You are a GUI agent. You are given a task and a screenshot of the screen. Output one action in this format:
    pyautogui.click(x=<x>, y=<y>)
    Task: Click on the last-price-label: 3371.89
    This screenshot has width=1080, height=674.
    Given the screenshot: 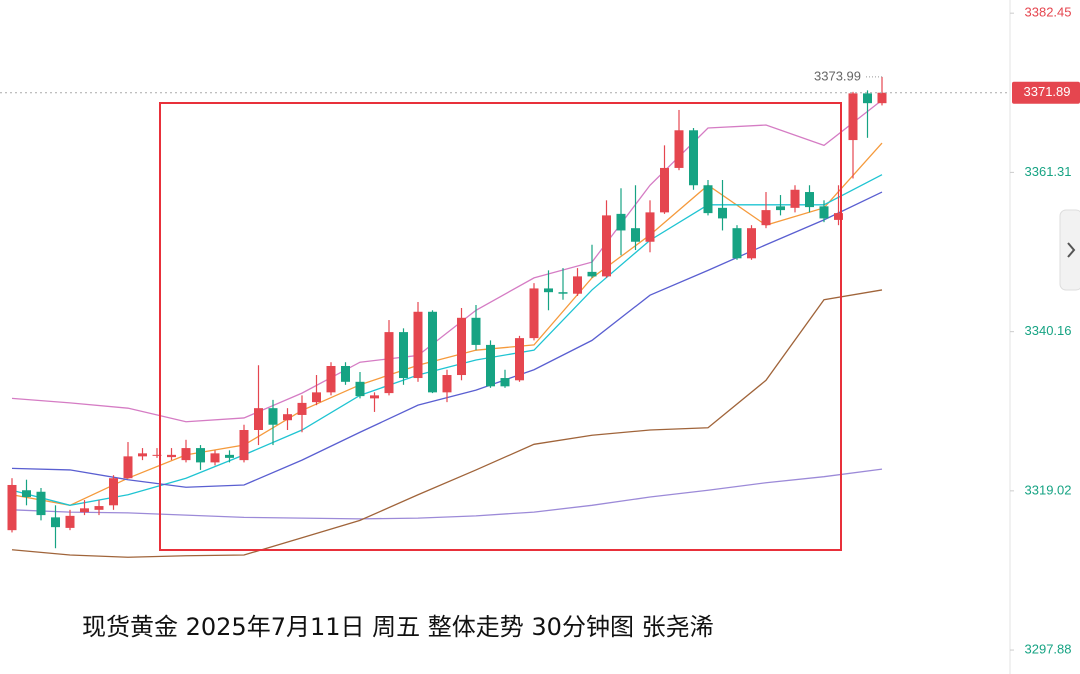 What is the action you would take?
    pyautogui.click(x=1047, y=91)
    